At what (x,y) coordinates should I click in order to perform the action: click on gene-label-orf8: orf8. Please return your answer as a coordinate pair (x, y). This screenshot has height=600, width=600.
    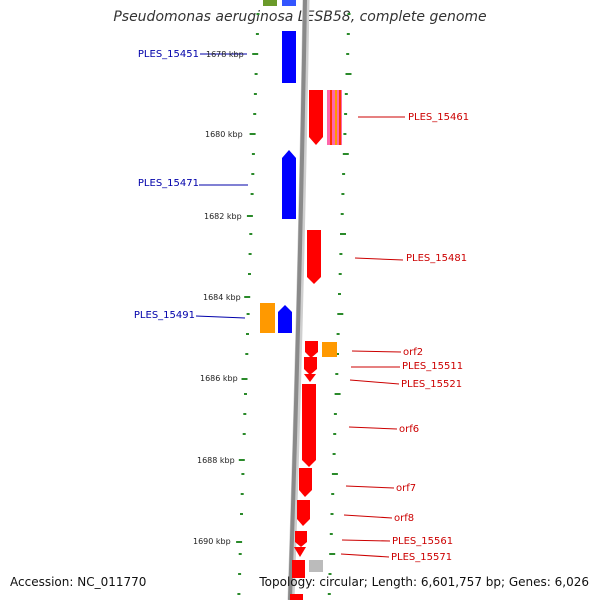
    Looking at the image, I should click on (404, 518).